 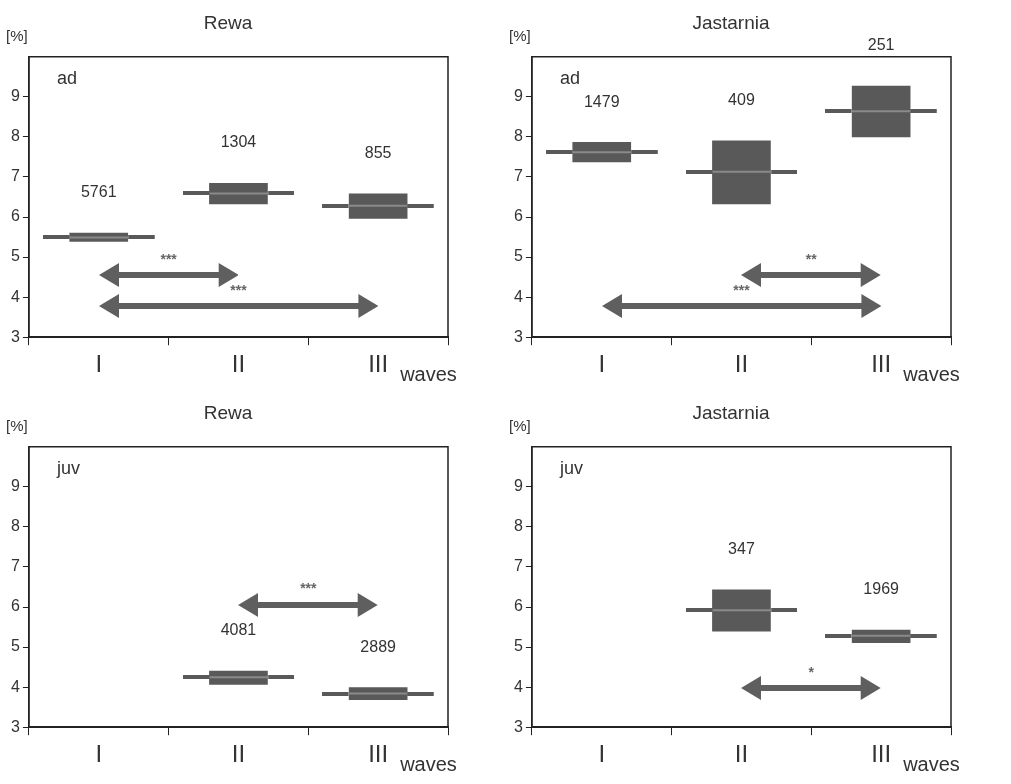 What do you see at coordinates (98, 192) in the screenshot?
I see `annotation: 5761` at bounding box center [98, 192].